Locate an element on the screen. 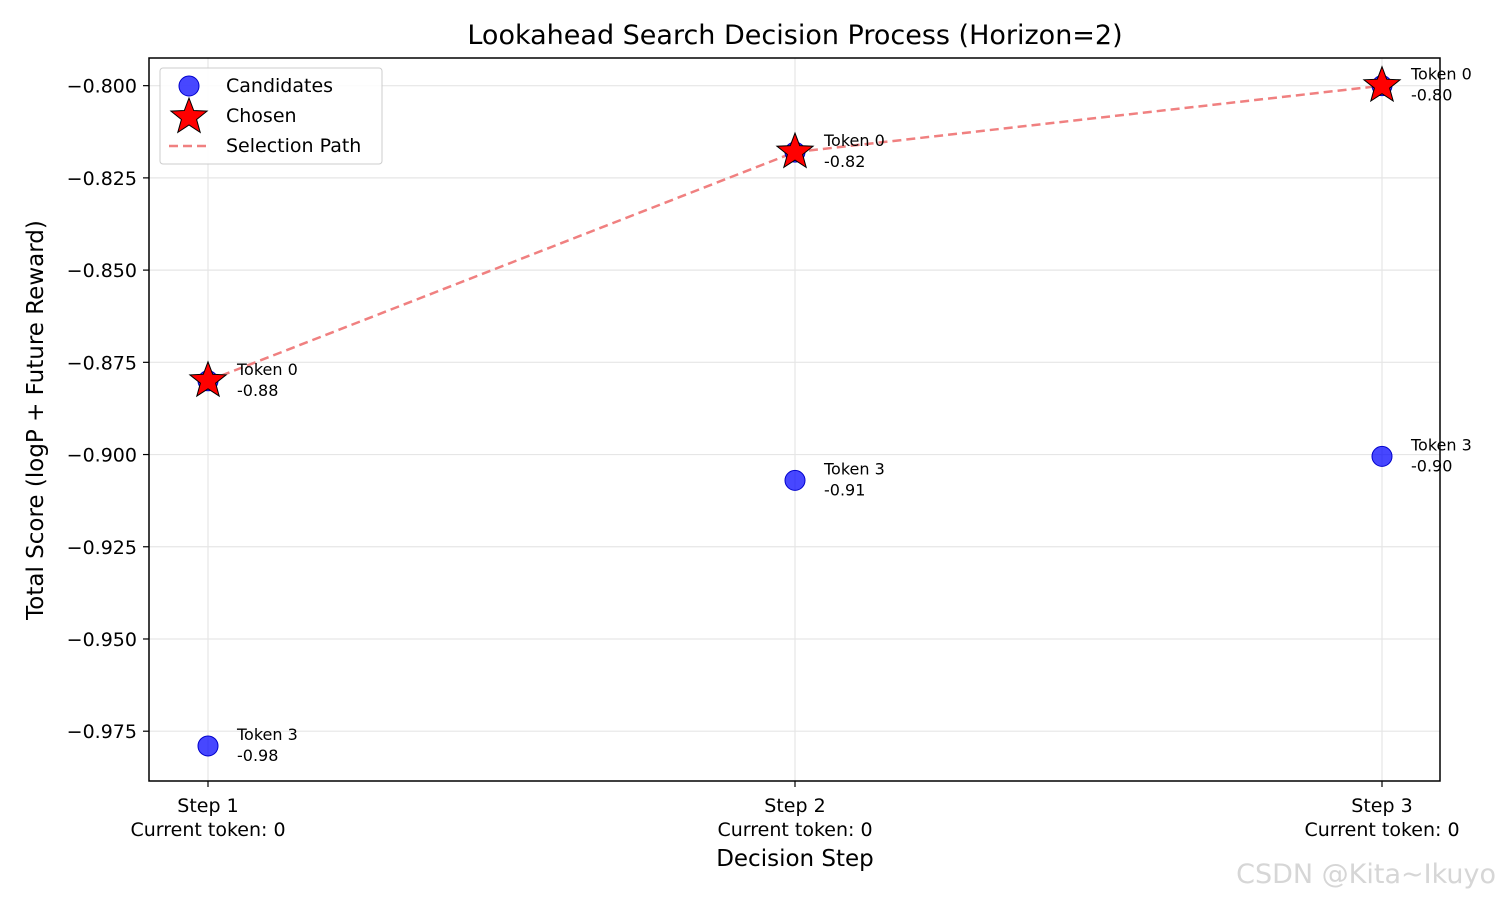  legend-candidate-marker is located at coordinates (189, 86).